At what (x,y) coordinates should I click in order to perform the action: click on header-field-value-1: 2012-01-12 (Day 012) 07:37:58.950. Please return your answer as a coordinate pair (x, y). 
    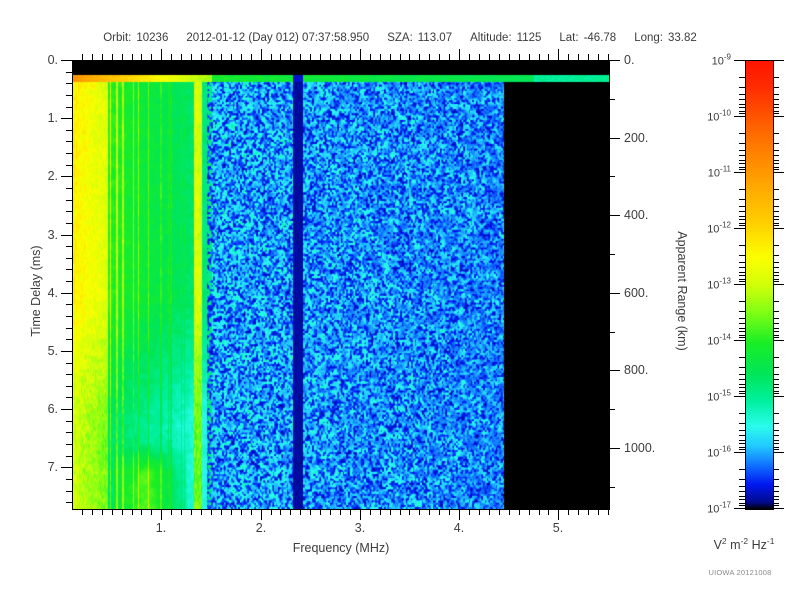
    Looking at the image, I should click on (278, 38).